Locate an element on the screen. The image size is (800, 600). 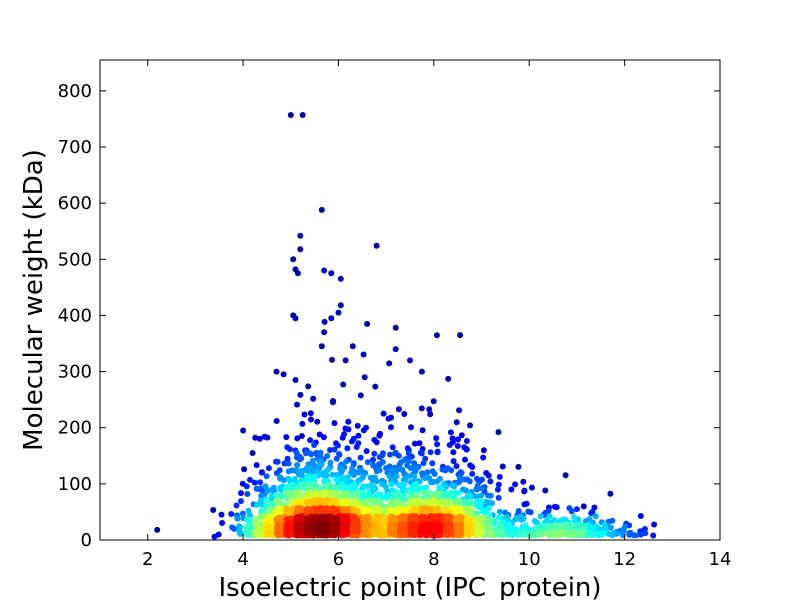
x-tick-label: 12 is located at coordinates (624, 559).